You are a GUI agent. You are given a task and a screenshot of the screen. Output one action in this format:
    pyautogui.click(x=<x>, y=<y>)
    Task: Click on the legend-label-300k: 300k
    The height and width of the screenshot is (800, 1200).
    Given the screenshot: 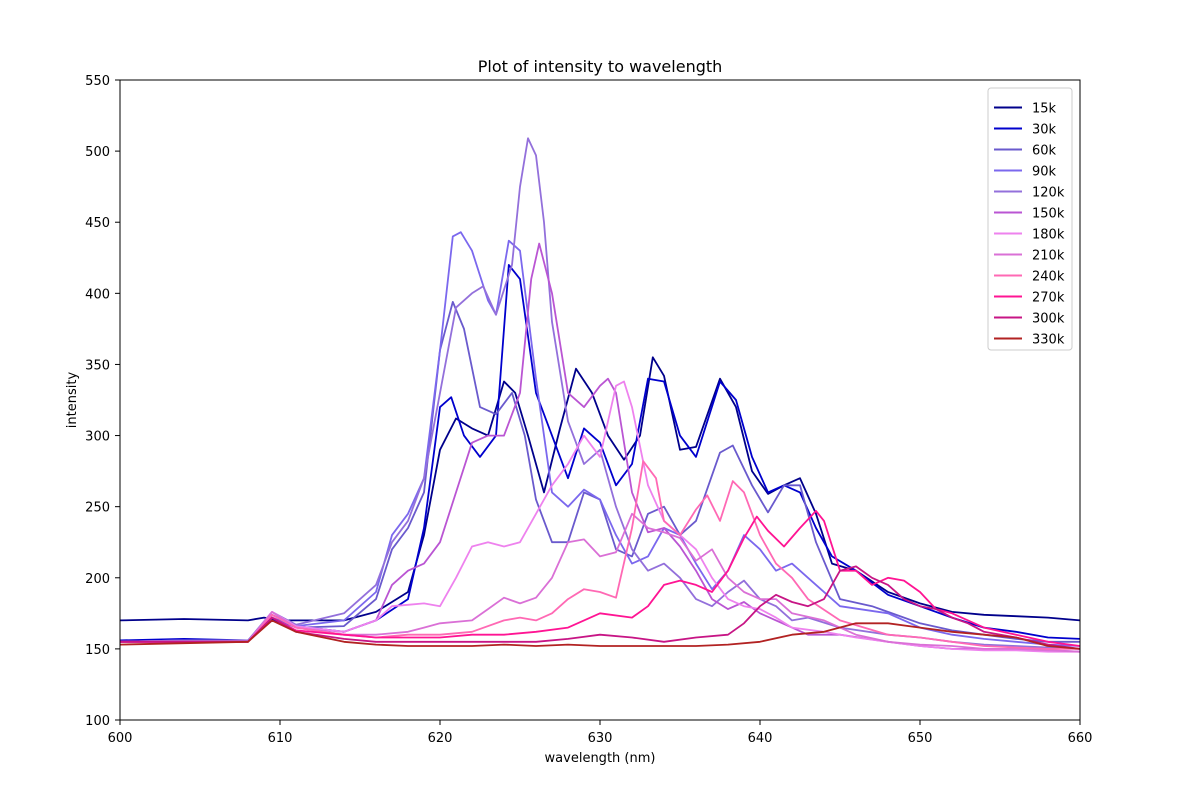 What is the action you would take?
    pyautogui.click(x=1048, y=319)
    